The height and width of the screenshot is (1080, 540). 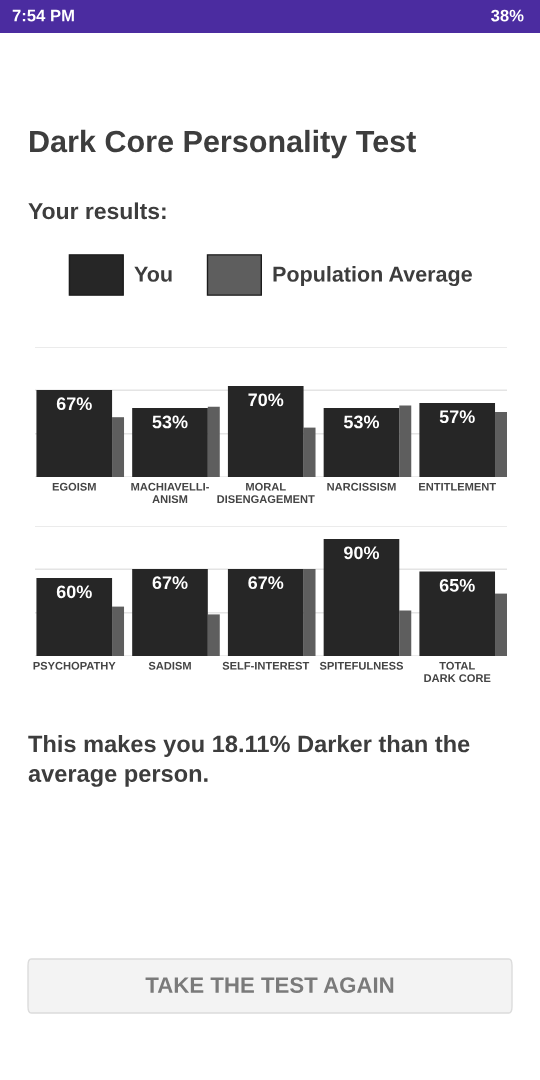 I want to click on x-tick-label: ENTITLEMENT, so click(x=457, y=486).